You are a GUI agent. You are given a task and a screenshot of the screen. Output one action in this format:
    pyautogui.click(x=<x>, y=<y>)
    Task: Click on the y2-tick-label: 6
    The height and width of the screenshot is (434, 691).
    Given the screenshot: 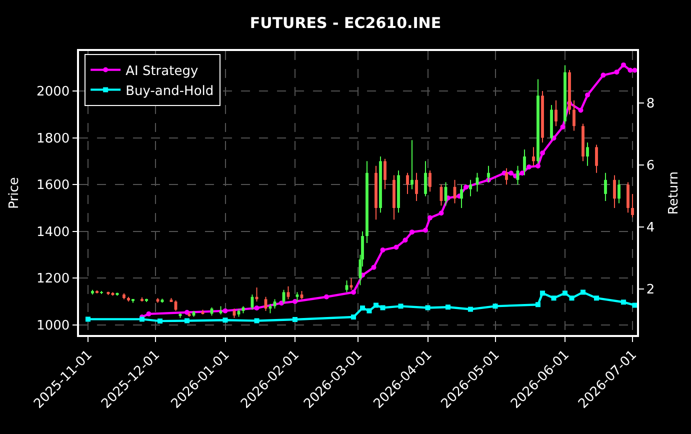 What is the action you would take?
    pyautogui.click(x=650, y=166)
    